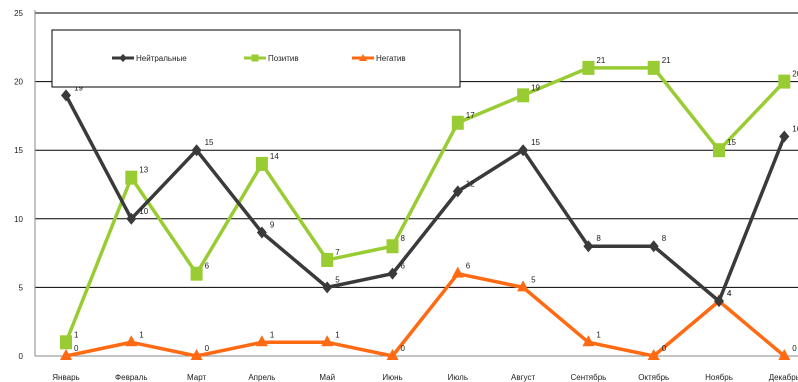 Image resolution: width=798 pixels, height=382 pixels. What do you see at coordinates (470, 115) in the screenshot?
I see `data-label: 17` at bounding box center [470, 115].